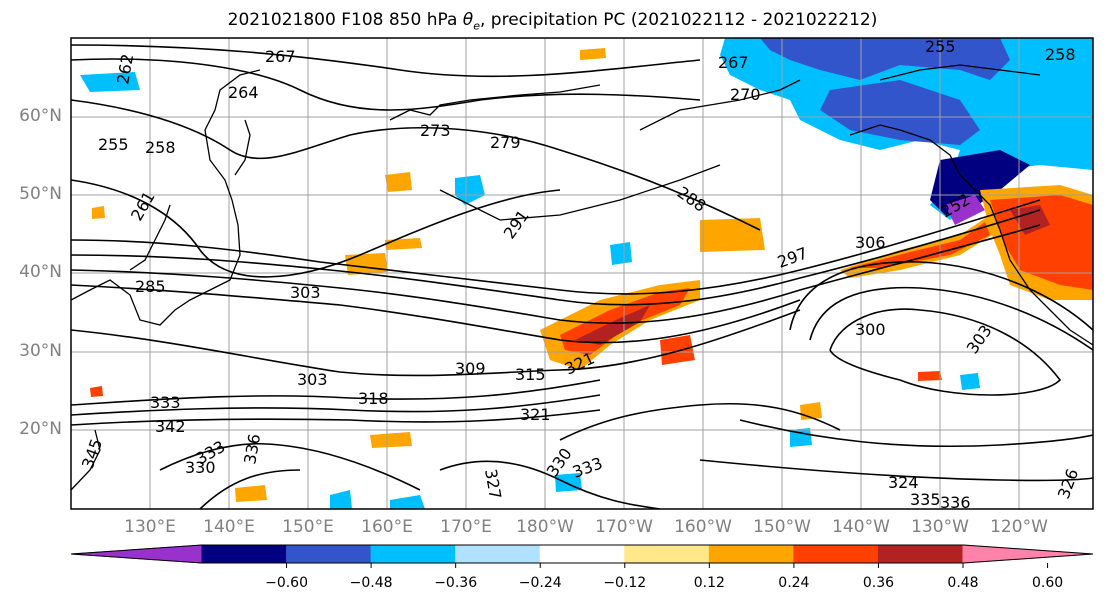  I want to click on contour-label: 273, so click(435, 130).